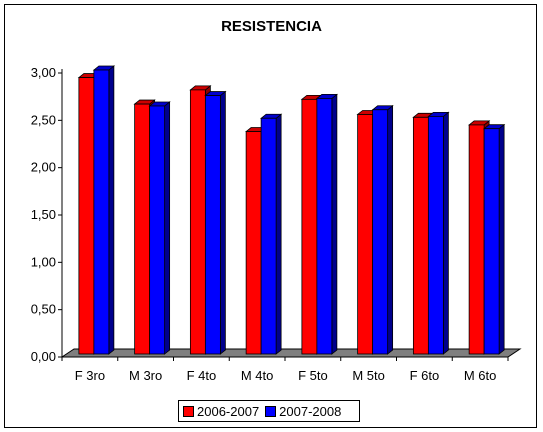  What do you see at coordinates (202, 375) in the screenshot?
I see `x-tick-label: F 4to` at bounding box center [202, 375].